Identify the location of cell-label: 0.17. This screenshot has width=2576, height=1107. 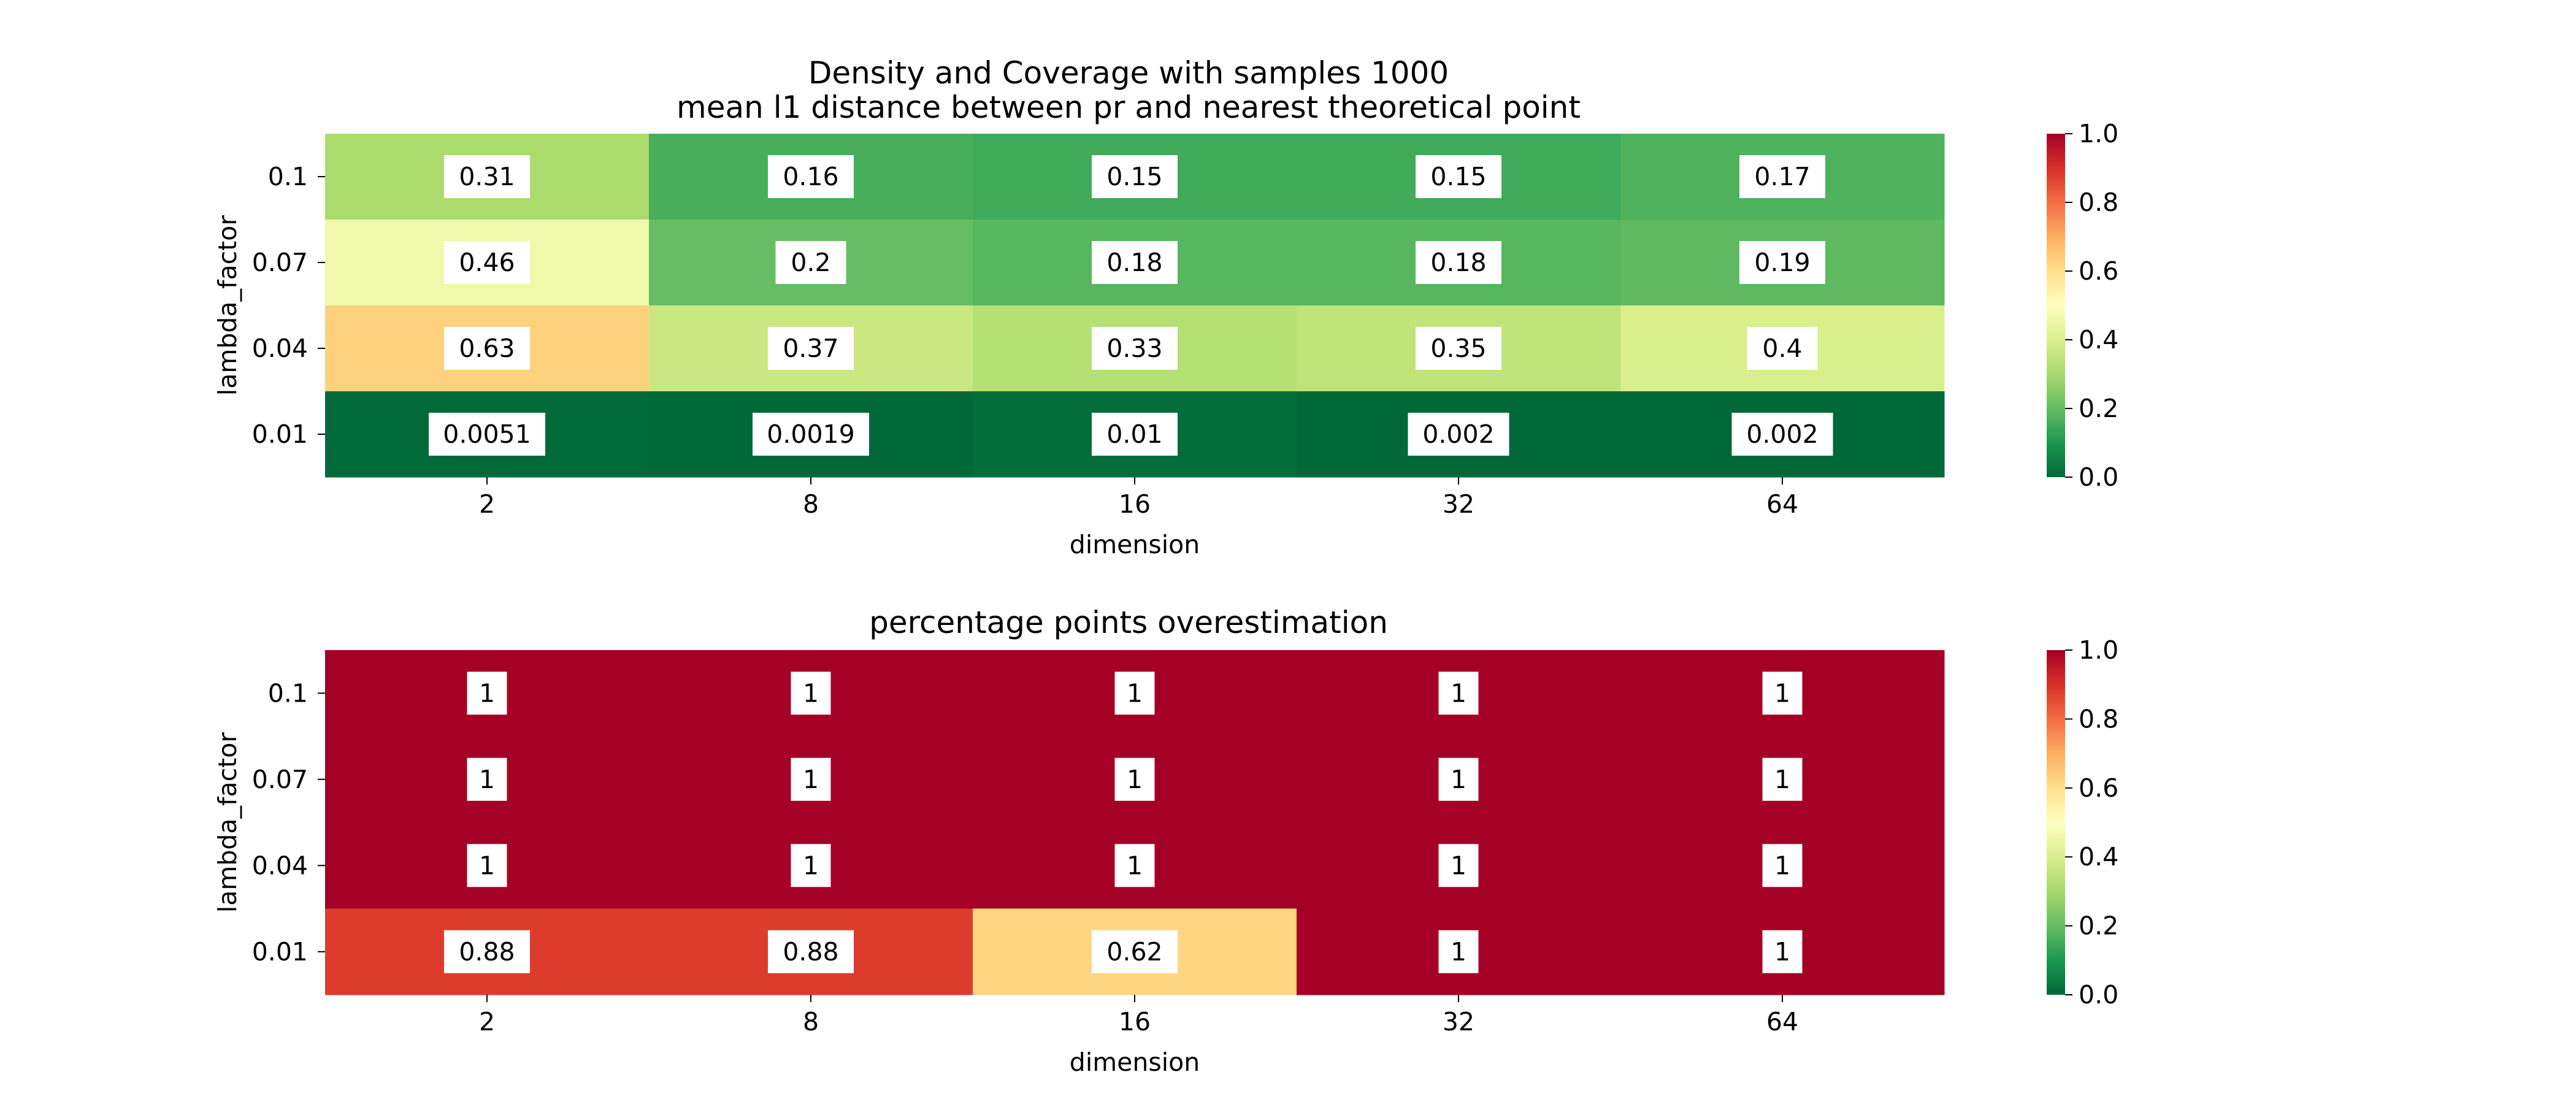
(1782, 176).